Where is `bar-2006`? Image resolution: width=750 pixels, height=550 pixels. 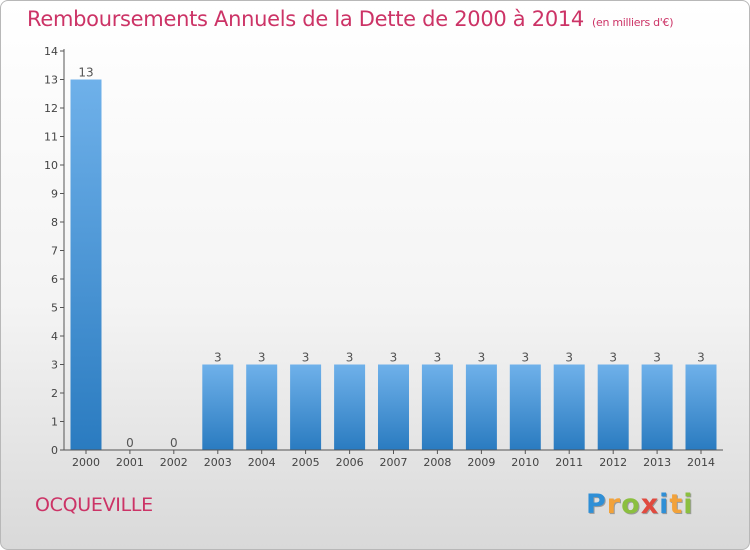 bar-2006 is located at coordinates (350, 407).